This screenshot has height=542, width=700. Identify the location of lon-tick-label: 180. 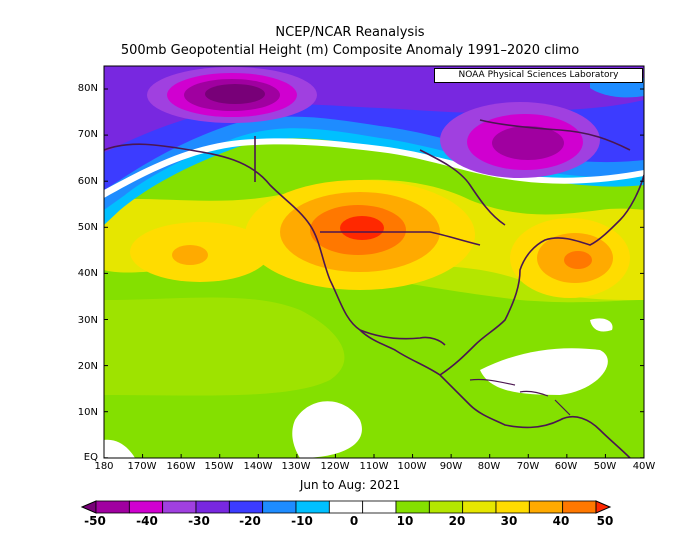
(104, 466).